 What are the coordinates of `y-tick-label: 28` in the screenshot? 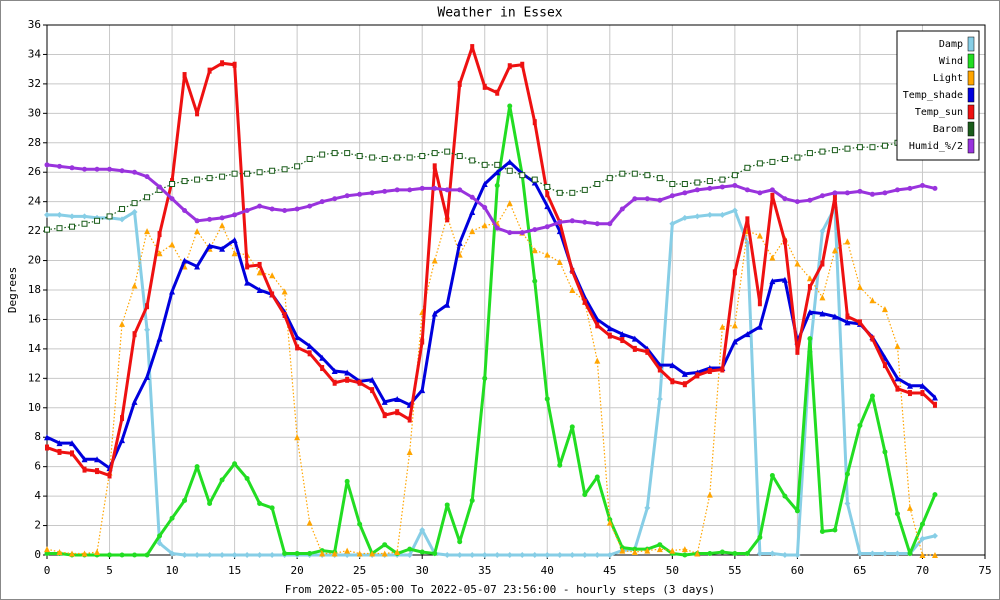 It's located at (34, 142).